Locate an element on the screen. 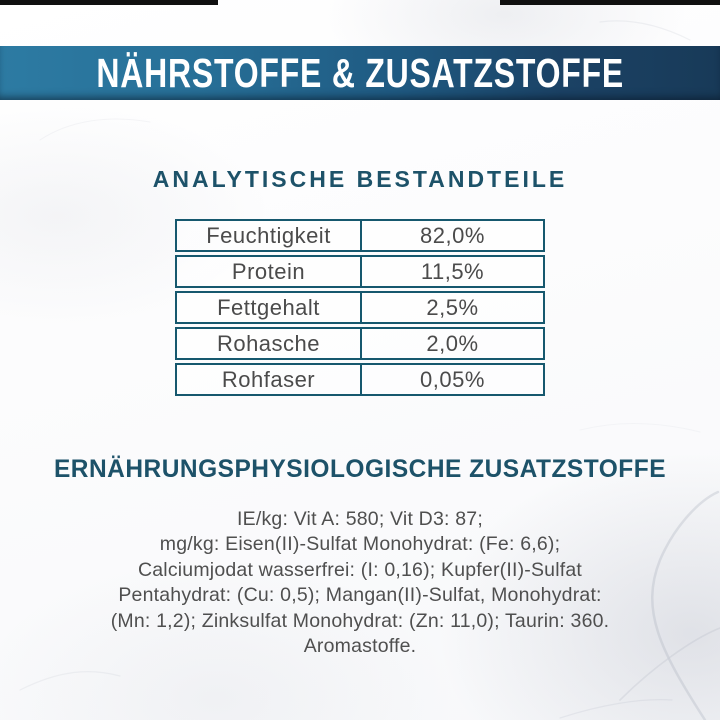 The image size is (720, 720). row-value: 2,5% is located at coordinates (452, 307).